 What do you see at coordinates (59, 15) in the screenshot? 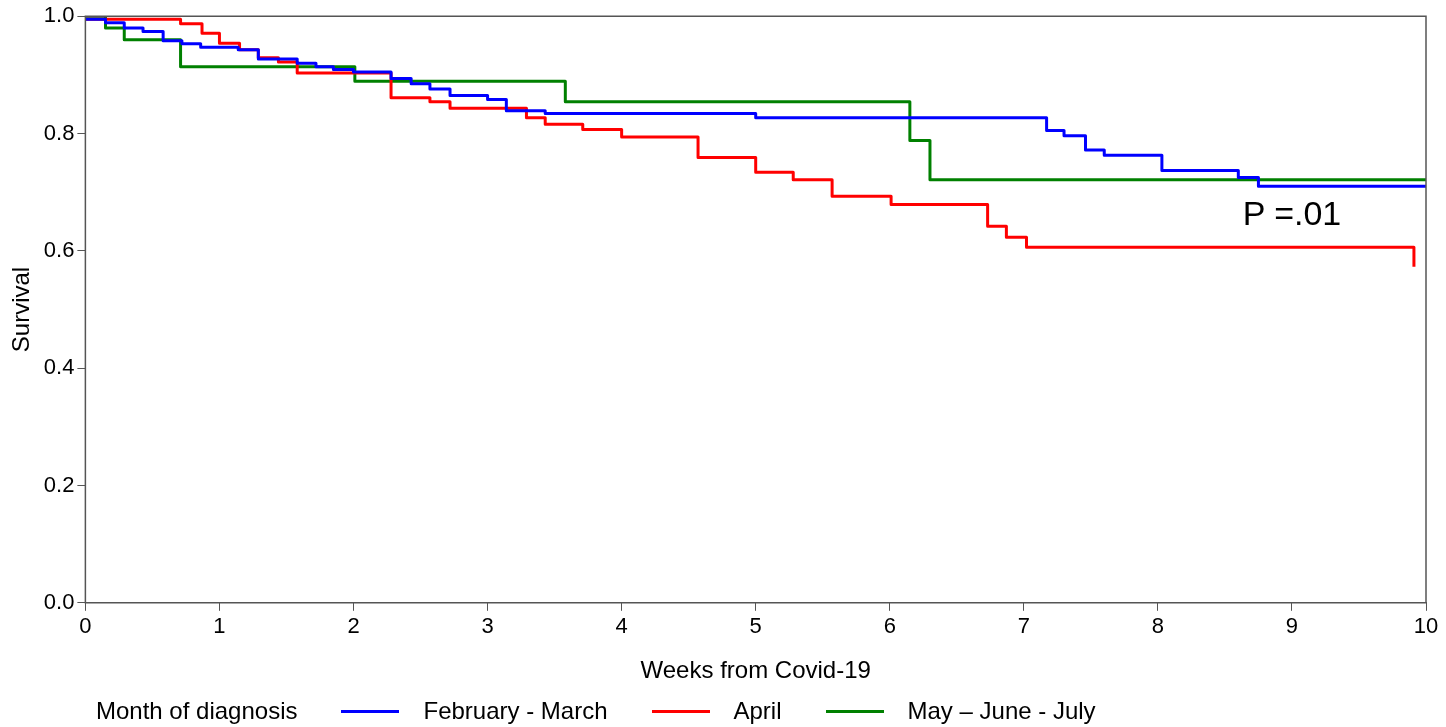
I see `y-tick-label: 1.0` at bounding box center [59, 15].